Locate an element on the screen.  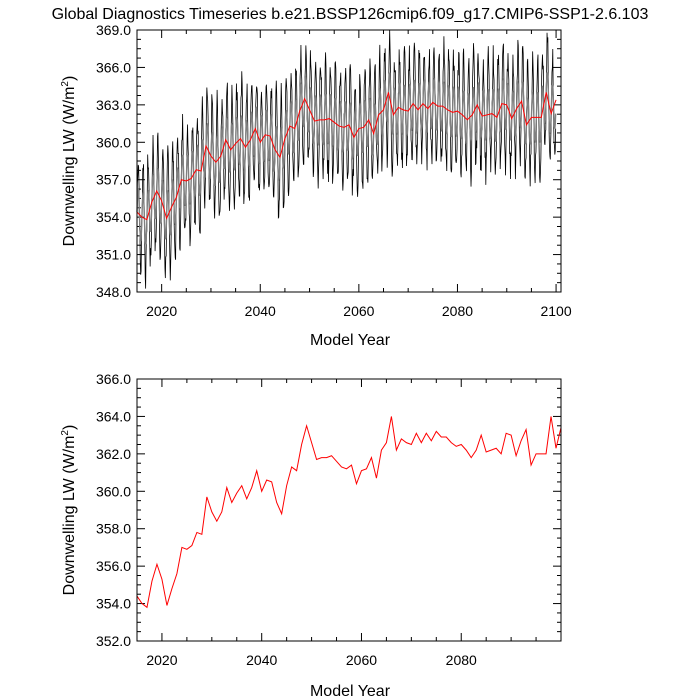
y-tick-label: 356.0 is located at coordinates (113, 566).